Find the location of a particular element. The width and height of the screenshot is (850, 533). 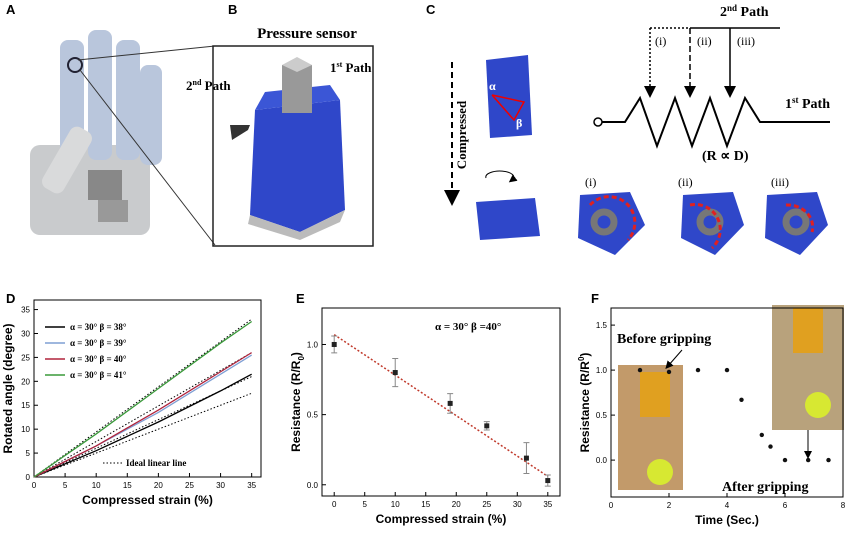

legend-label: α = 30° β = 41° is located at coordinates (98, 375).